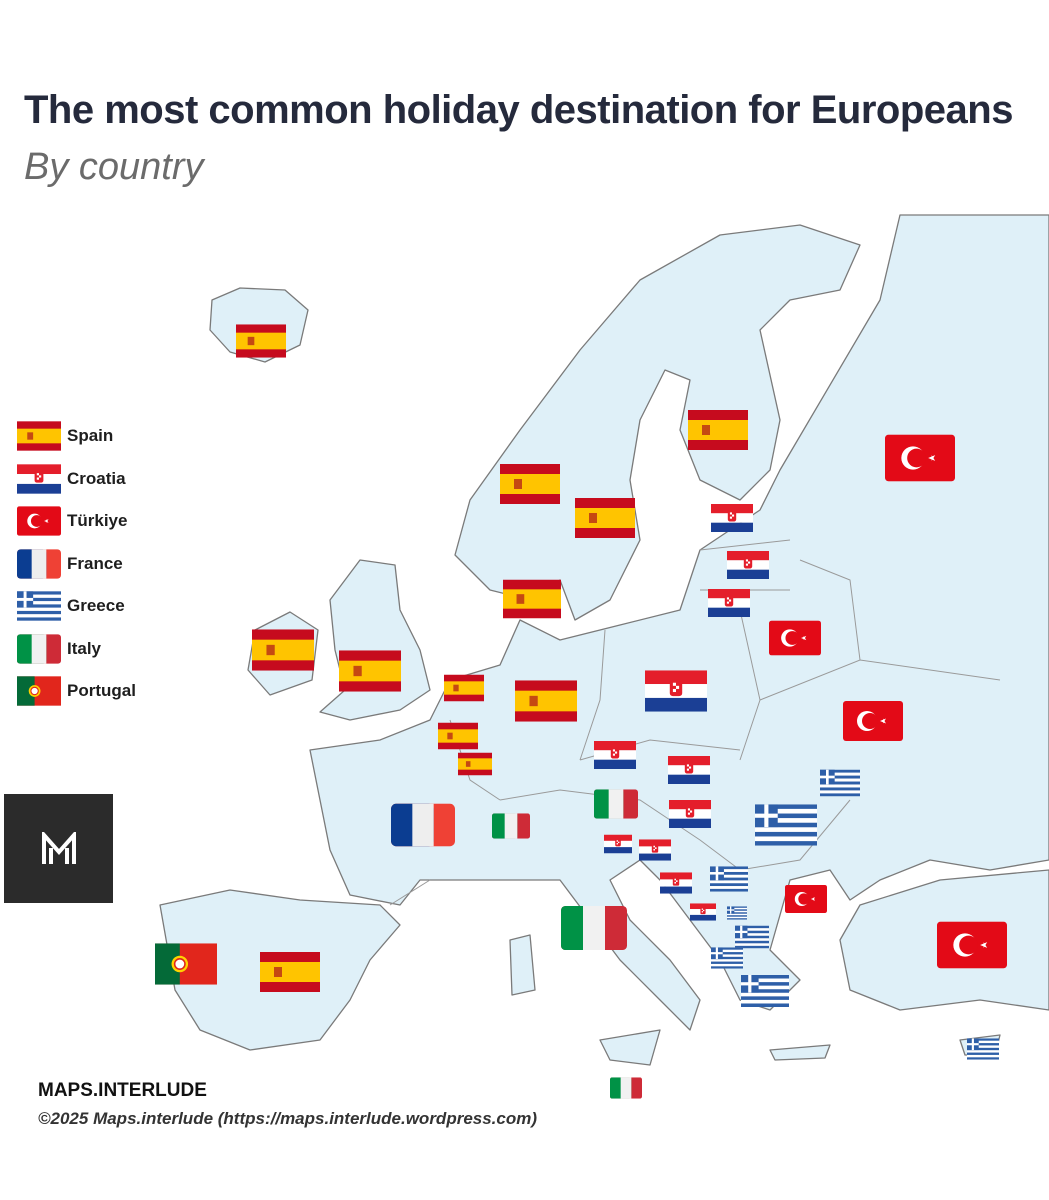 The image size is (1049, 1200). Describe the element at coordinates (39, 564) in the screenshot. I see `france-flag-icon` at that location.